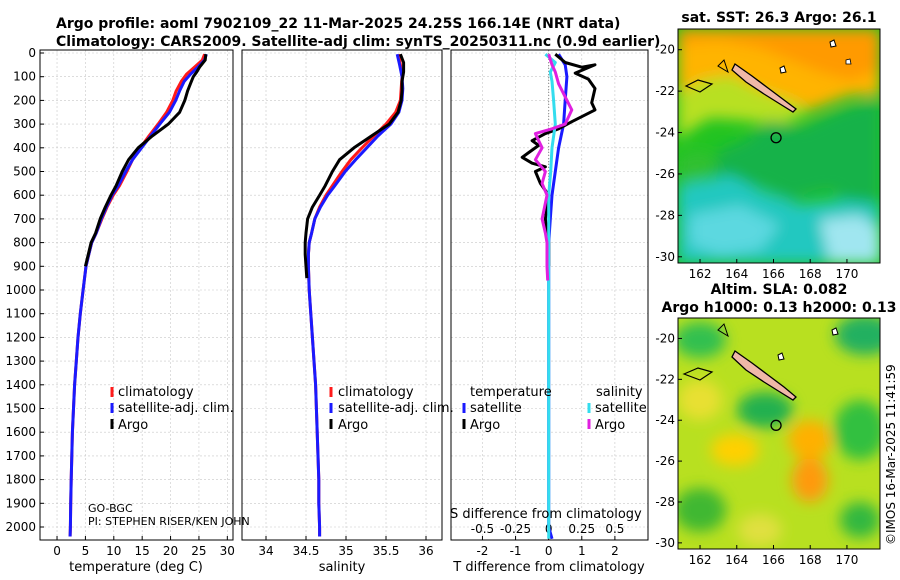  I want to click on float-program: GO-BGC, so click(110, 508).